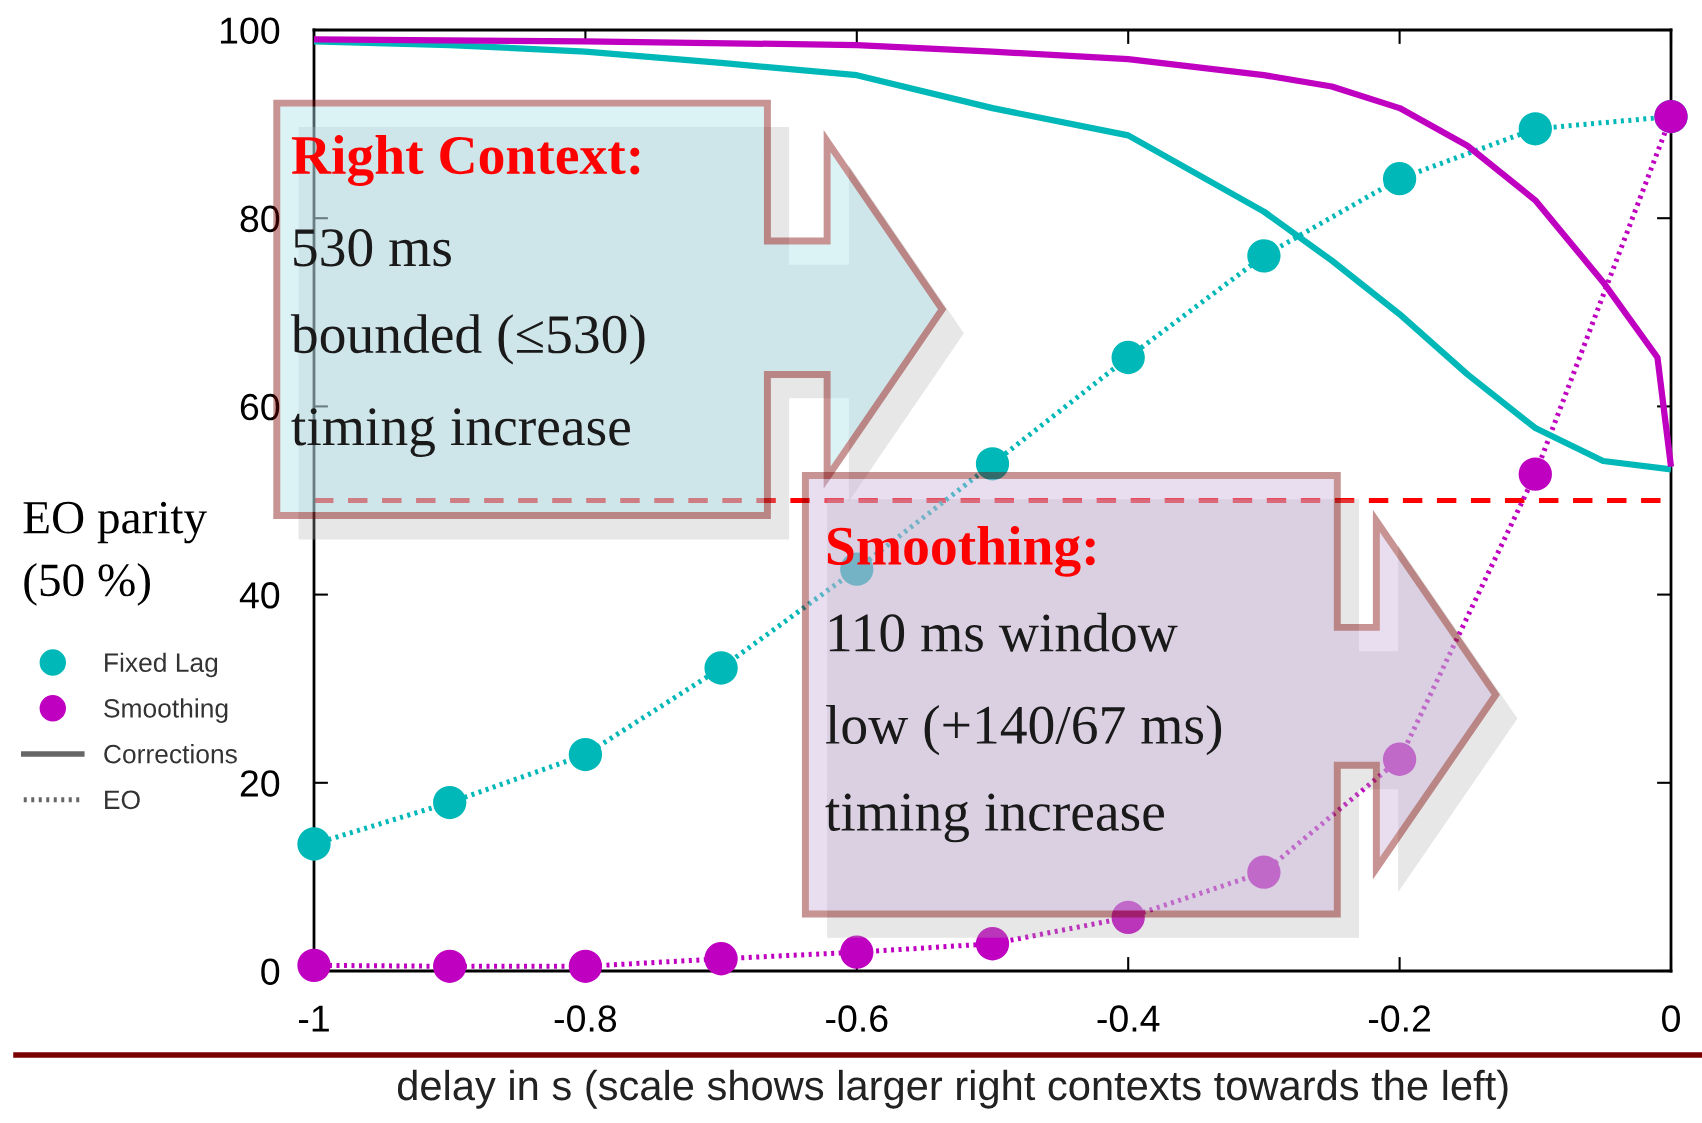 Image resolution: width=1702 pixels, height=1123 pixels. Describe the element at coordinates (1024, 730) in the screenshot. I see `annotation: low (+140/67 ms)` at that location.